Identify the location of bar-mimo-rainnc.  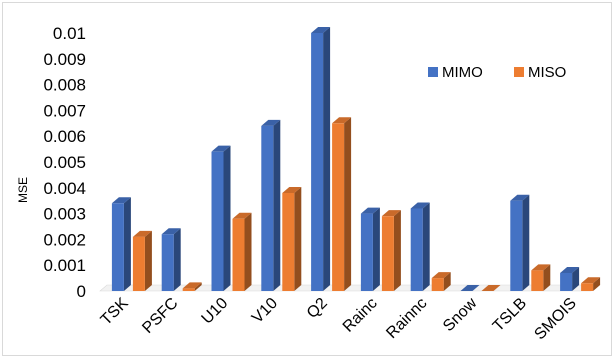
(420, 246).